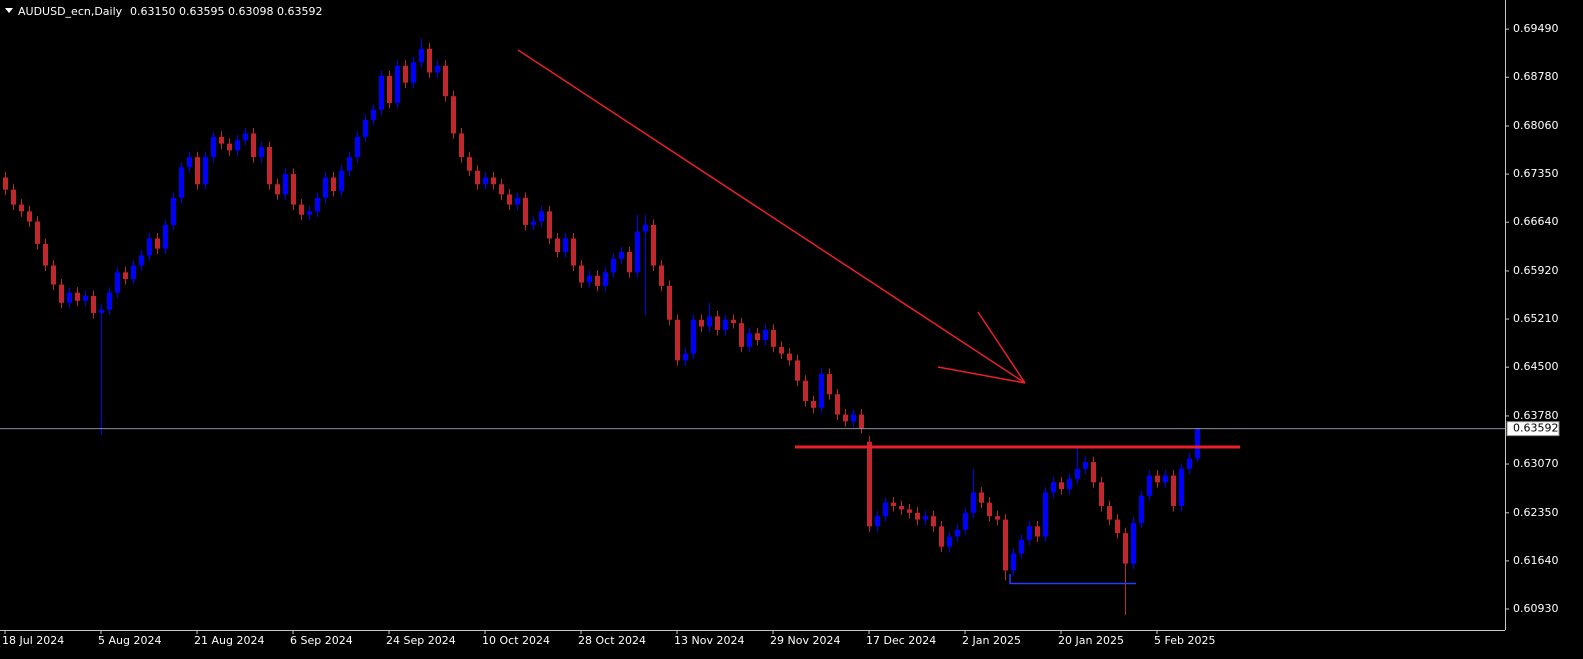 Image resolution: width=1583 pixels, height=659 pixels. I want to click on symbol-title: AUDUSD_ecn,Daily, so click(70, 11).